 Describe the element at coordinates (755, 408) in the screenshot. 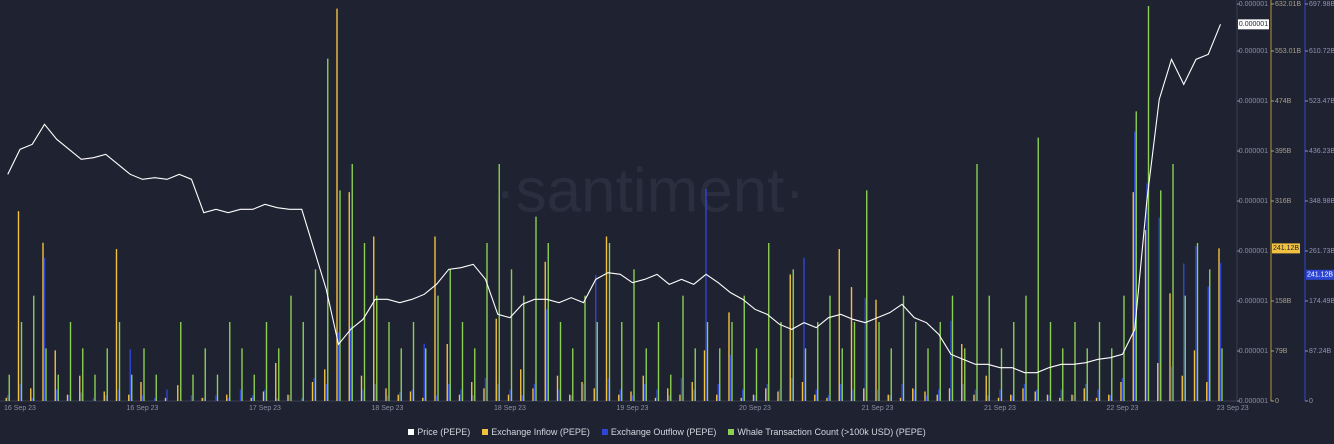

I see `x-tick-label: 20 Sep 23` at that location.